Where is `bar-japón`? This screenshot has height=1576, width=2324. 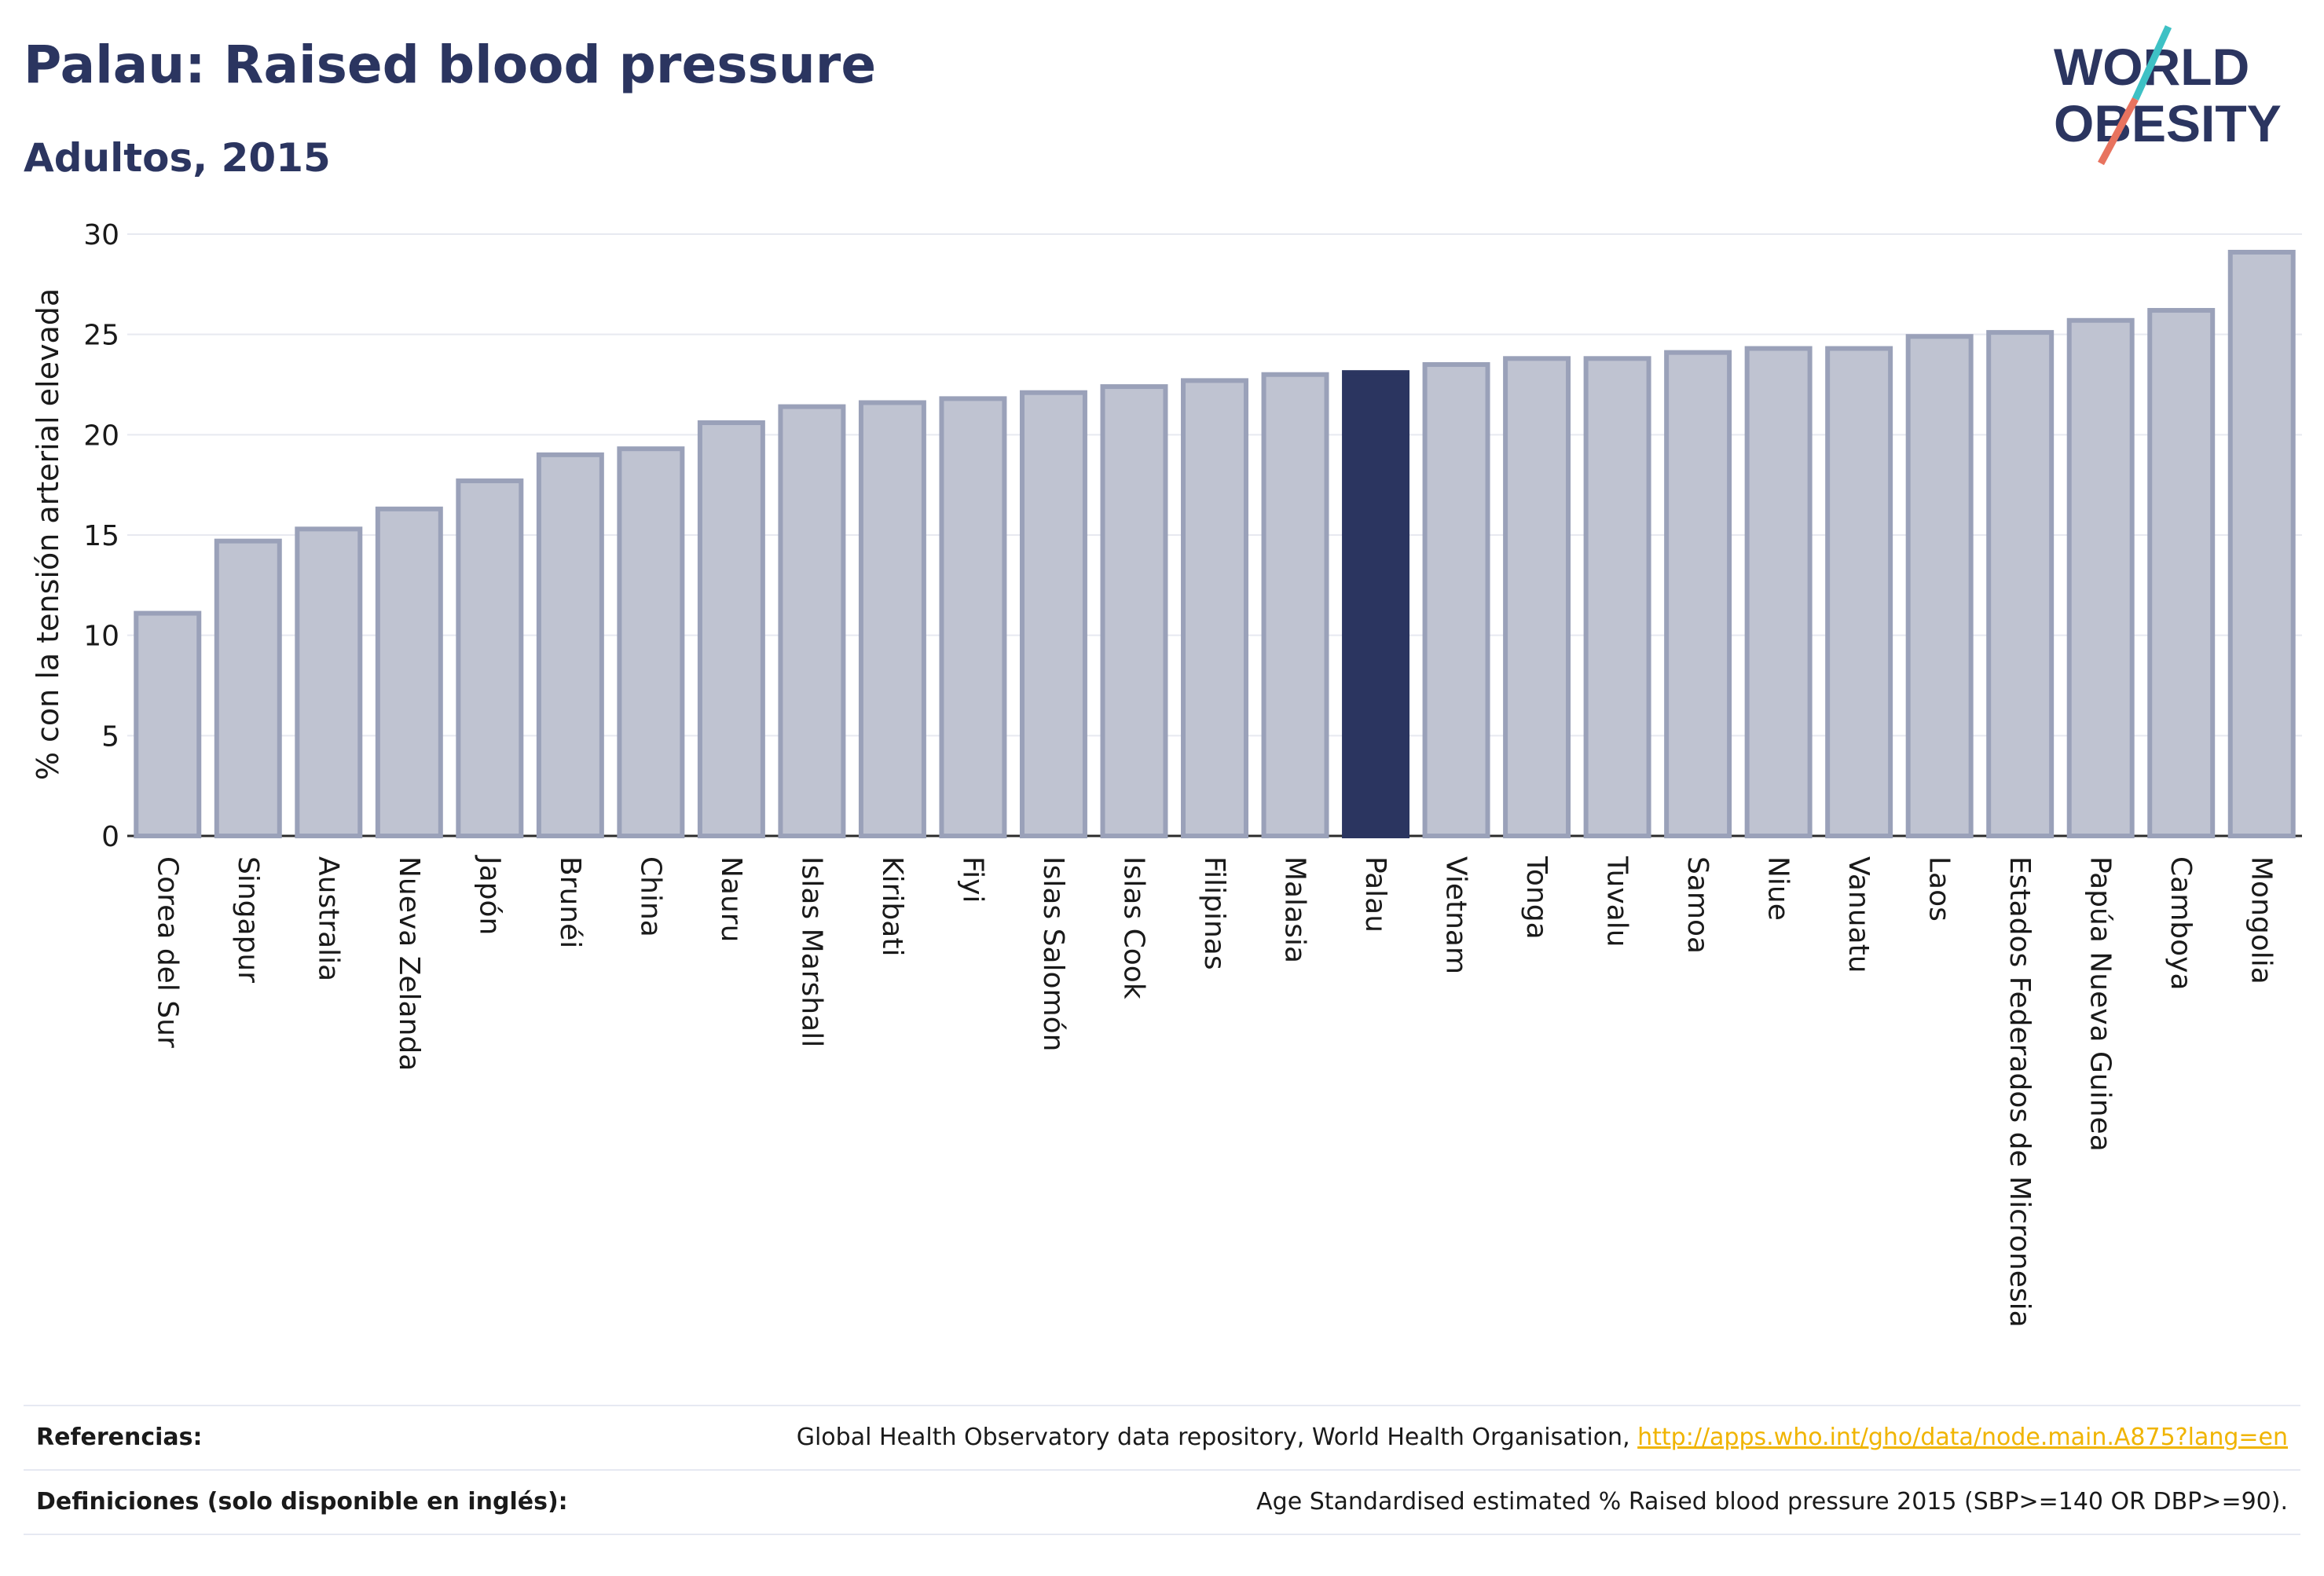 bar-japón is located at coordinates (490, 658).